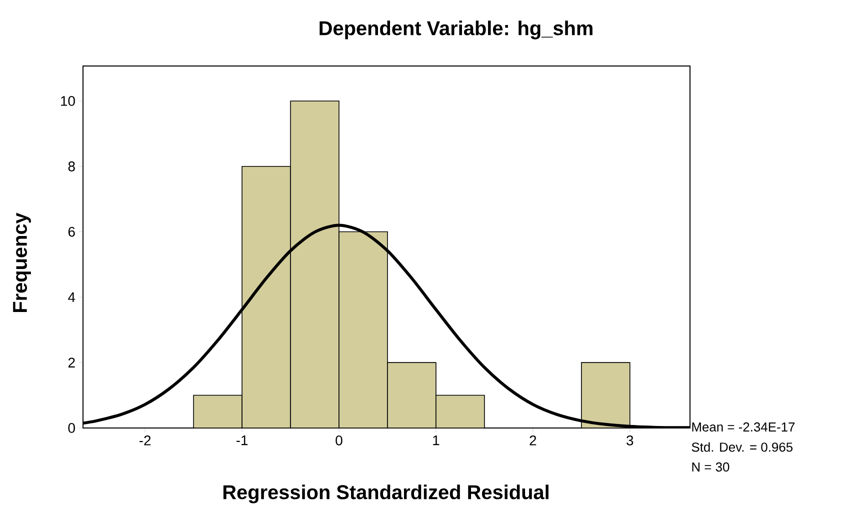  I want to click on x-tick-label: -1, so click(242, 441).